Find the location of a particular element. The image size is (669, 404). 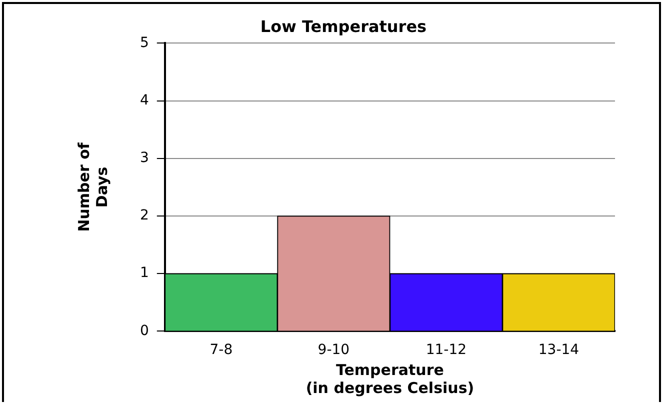

x-axis-title: Temperature (in degrees Celsius) is located at coordinates (390, 378).